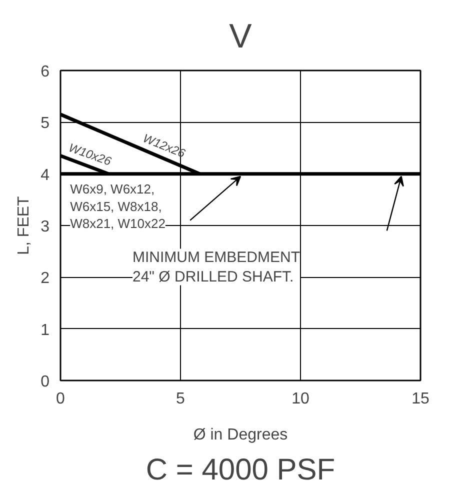 Image resolution: width=464 pixels, height=491 pixels. What do you see at coordinates (24, 225) in the screenshot?
I see `y-axis-title: L, FEET` at bounding box center [24, 225].